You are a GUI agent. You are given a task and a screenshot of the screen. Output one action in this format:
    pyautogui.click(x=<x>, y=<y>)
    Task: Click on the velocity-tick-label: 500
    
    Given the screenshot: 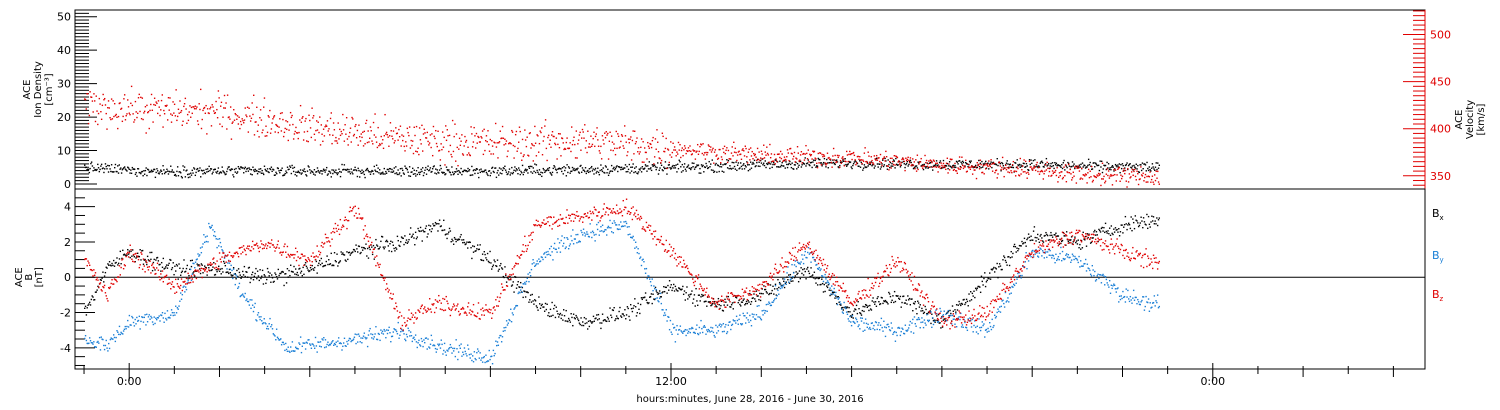 What is the action you would take?
    pyautogui.click(x=1440, y=34)
    